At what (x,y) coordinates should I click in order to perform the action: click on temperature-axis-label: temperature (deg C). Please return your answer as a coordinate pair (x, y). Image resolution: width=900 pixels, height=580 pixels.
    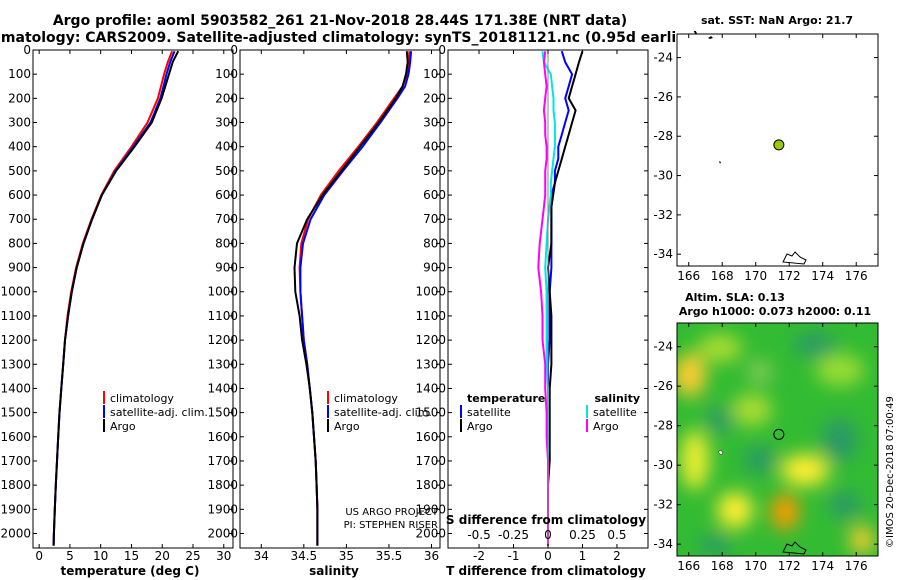
    Looking at the image, I should click on (130, 571).